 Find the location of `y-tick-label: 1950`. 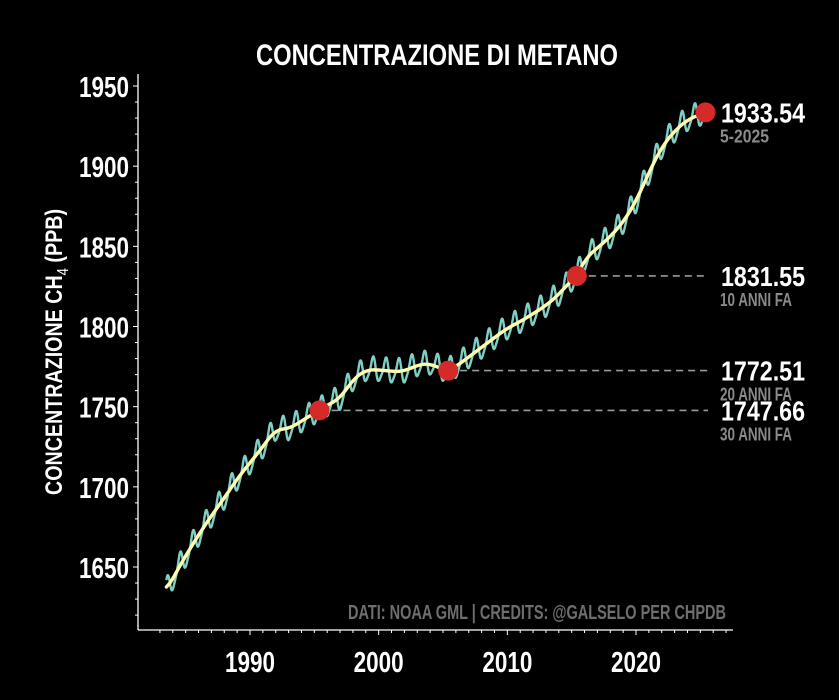

y-tick-label: 1950 is located at coordinates (104, 88).